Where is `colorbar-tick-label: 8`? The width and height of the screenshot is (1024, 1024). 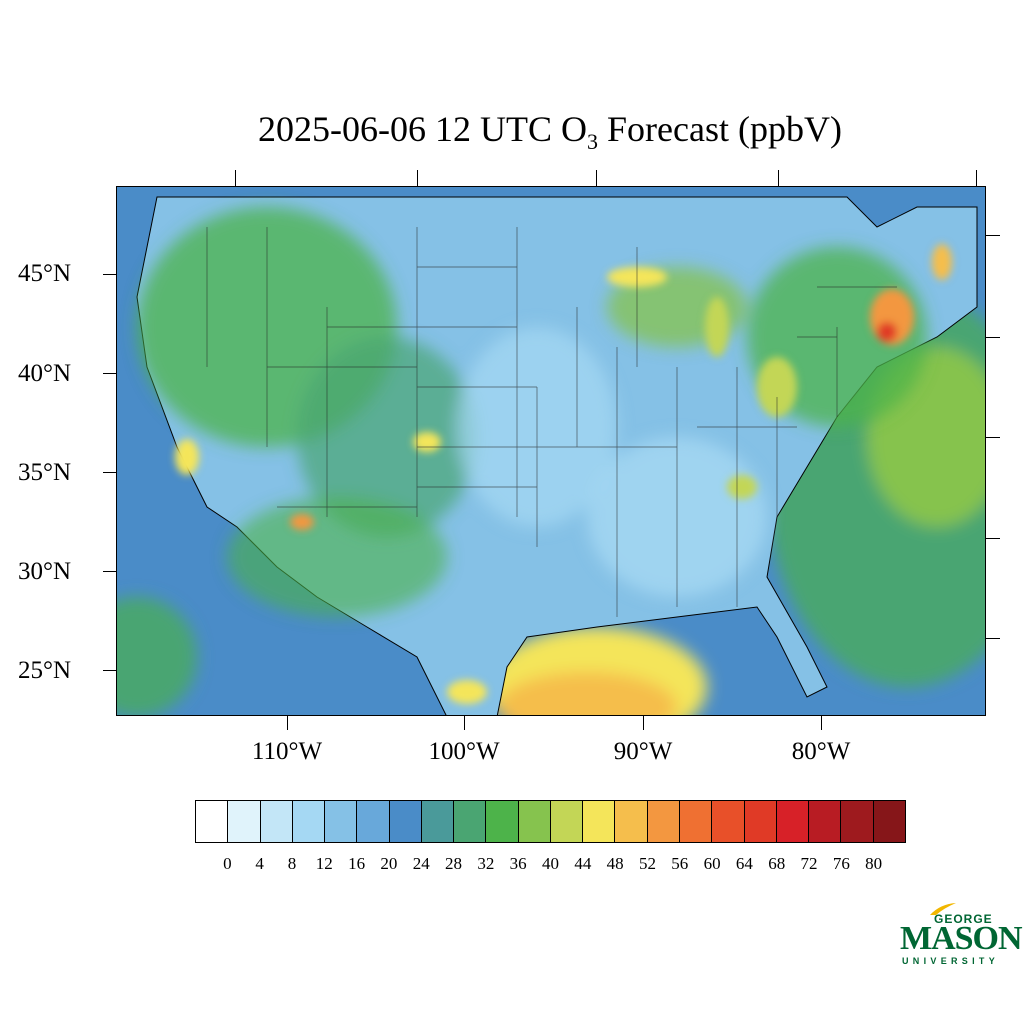
colorbar-tick-label: 8 is located at coordinates (292, 863).